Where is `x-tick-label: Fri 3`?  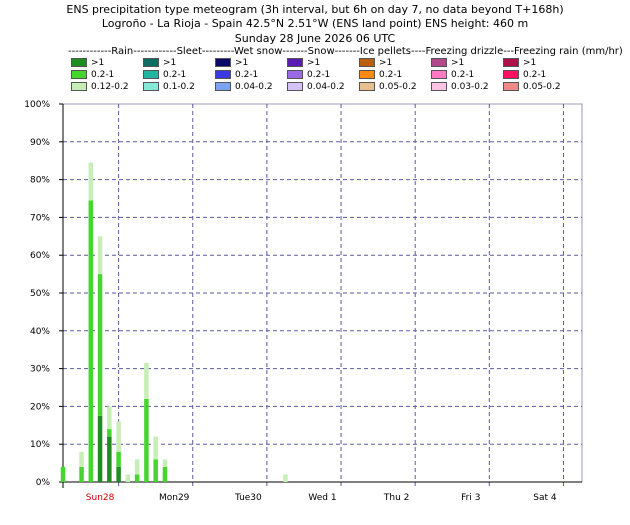
x-tick-label: Fri 3 is located at coordinates (470, 498).